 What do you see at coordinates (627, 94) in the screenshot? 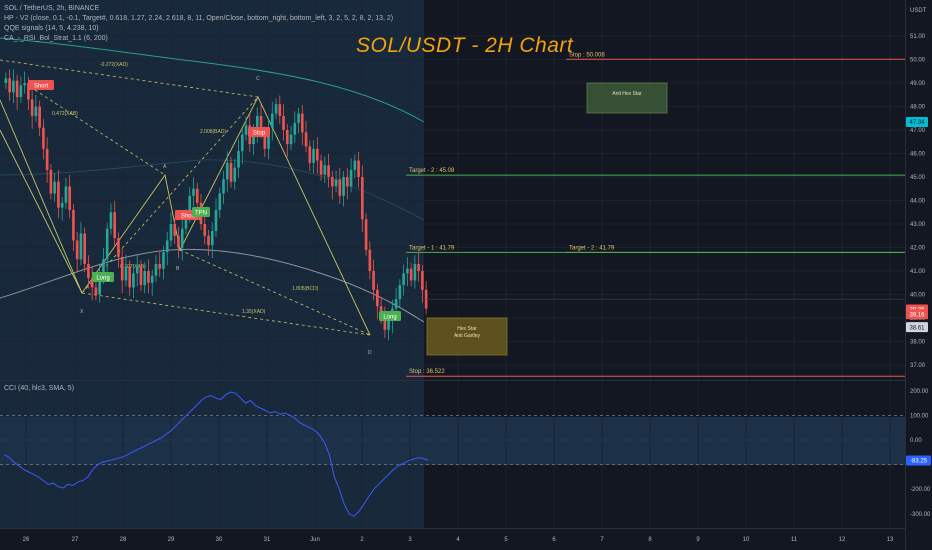
I see `pattern-box-label: Anti Hex Star` at bounding box center [627, 94].